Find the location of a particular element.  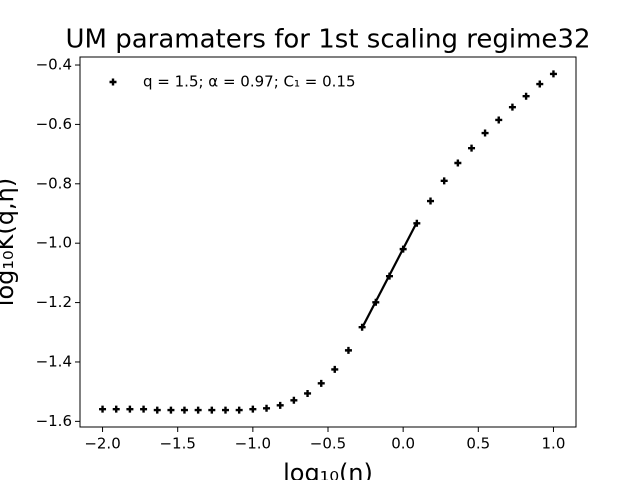

legend-marker is located at coordinates (113, 82).